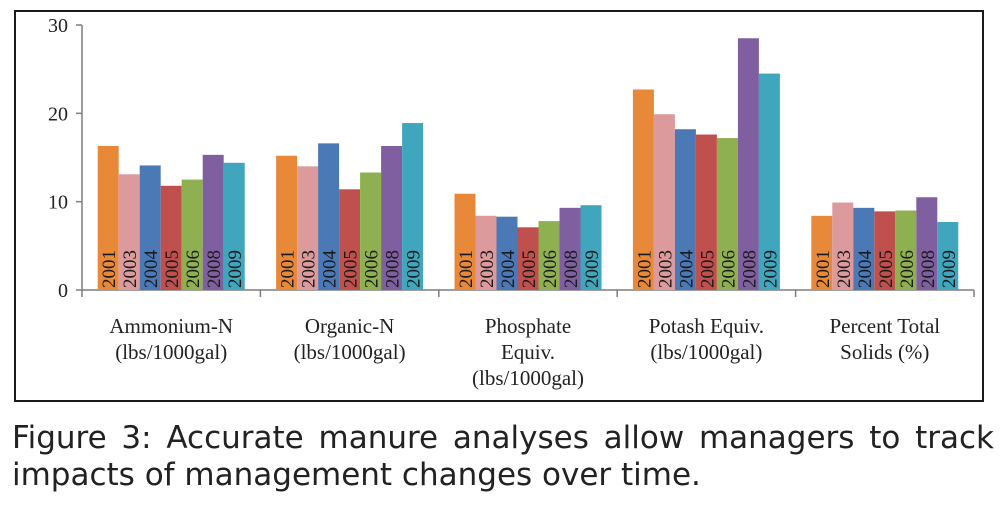 This screenshot has width=1000, height=514. Describe the element at coordinates (63, 291) in the screenshot. I see `y-tick-label: 0` at that location.